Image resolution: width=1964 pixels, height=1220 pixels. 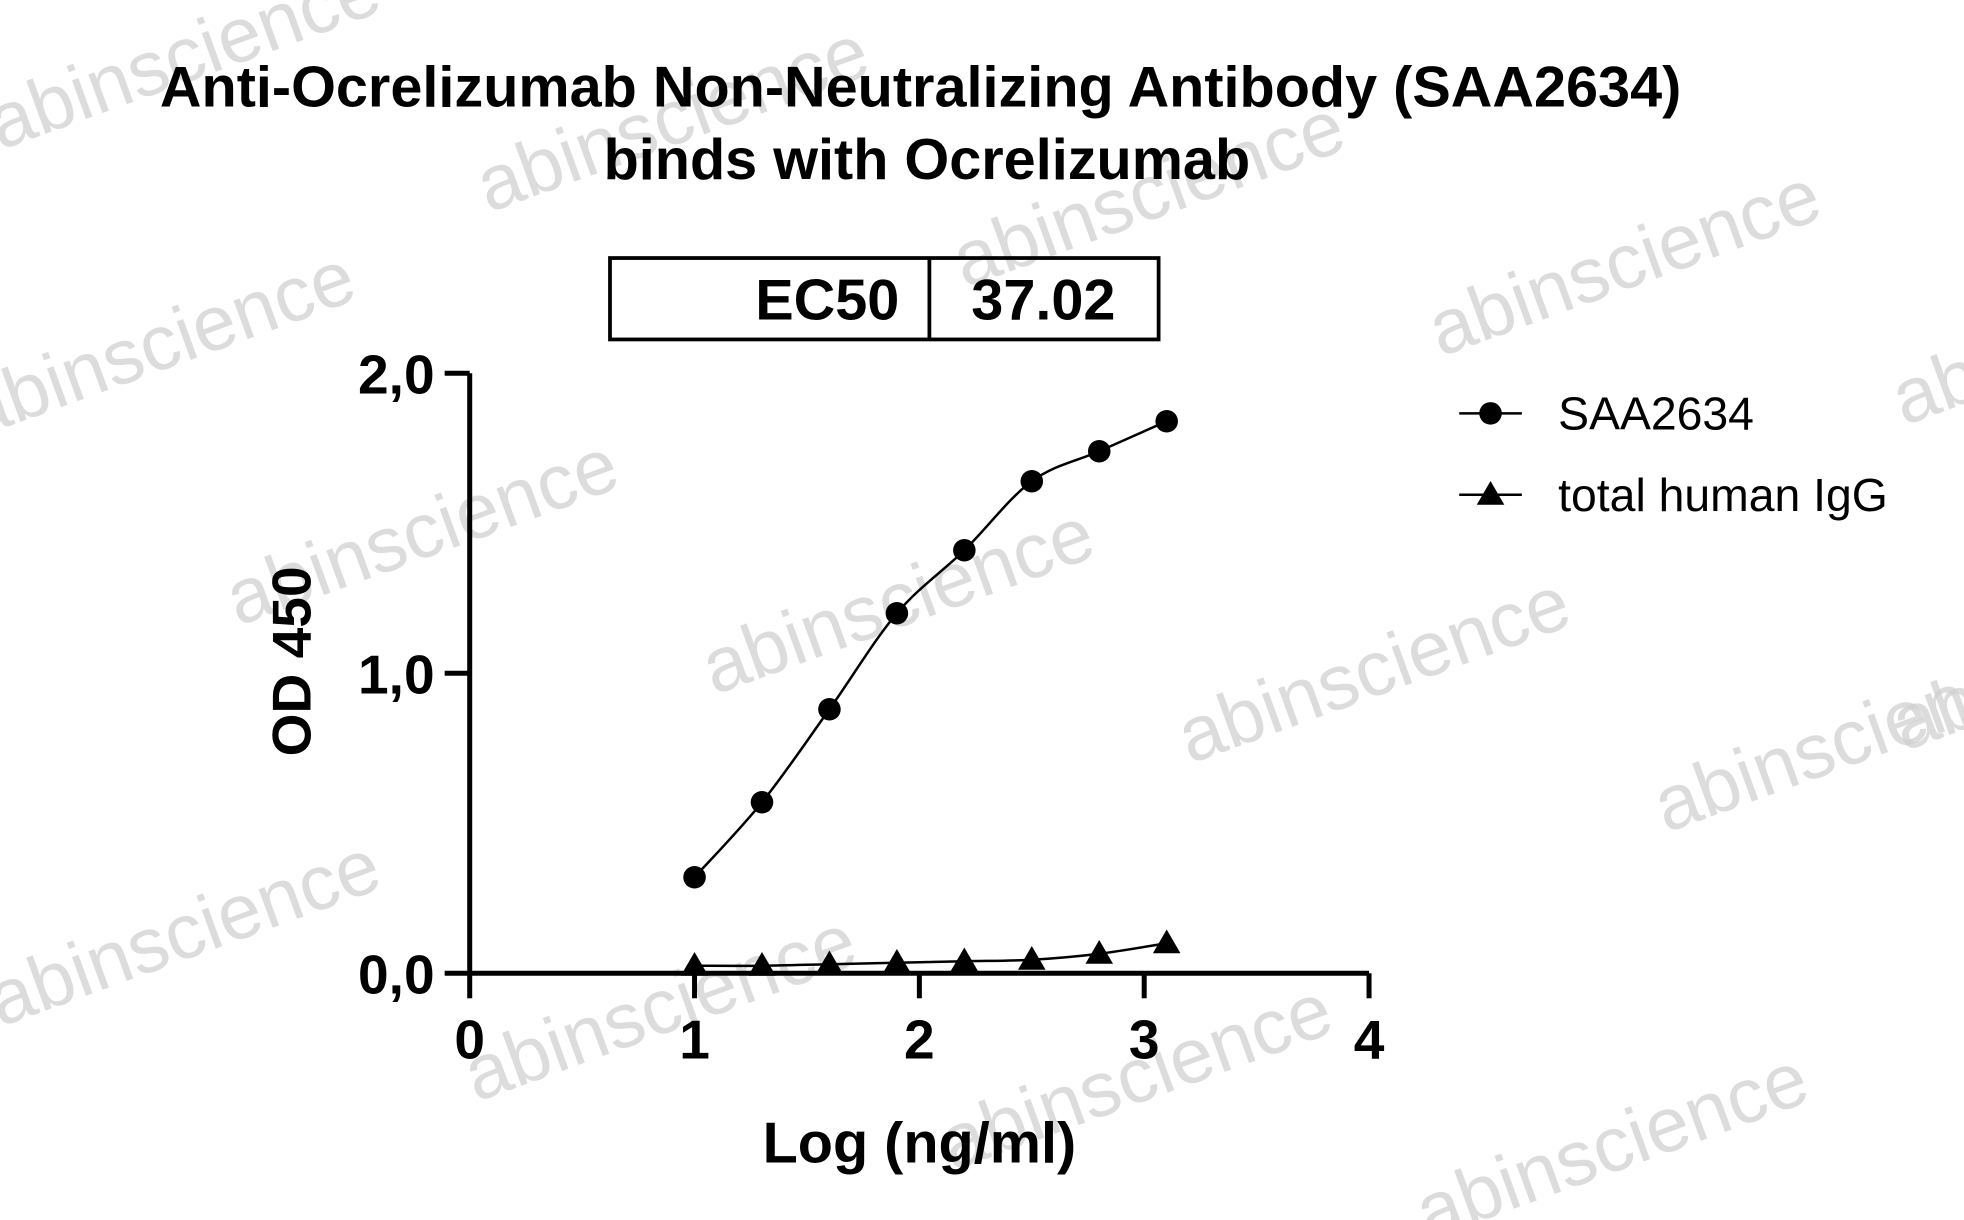 What do you see at coordinates (1043, 300) in the screenshot?
I see `ec50-value: 37.02` at bounding box center [1043, 300].